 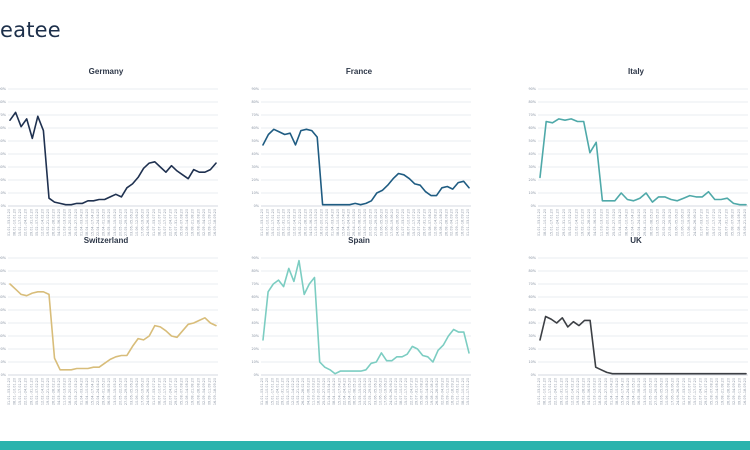 I want to click on x-tick-label: 12.02.-14.02.20, so click(x=572, y=391).